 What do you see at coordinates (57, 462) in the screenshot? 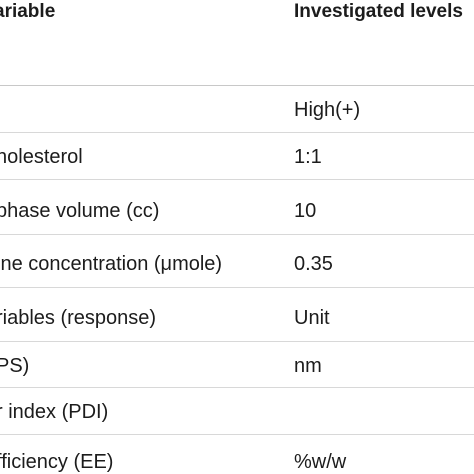
I see `row-variable: fficiency (EE)` at bounding box center [57, 462].